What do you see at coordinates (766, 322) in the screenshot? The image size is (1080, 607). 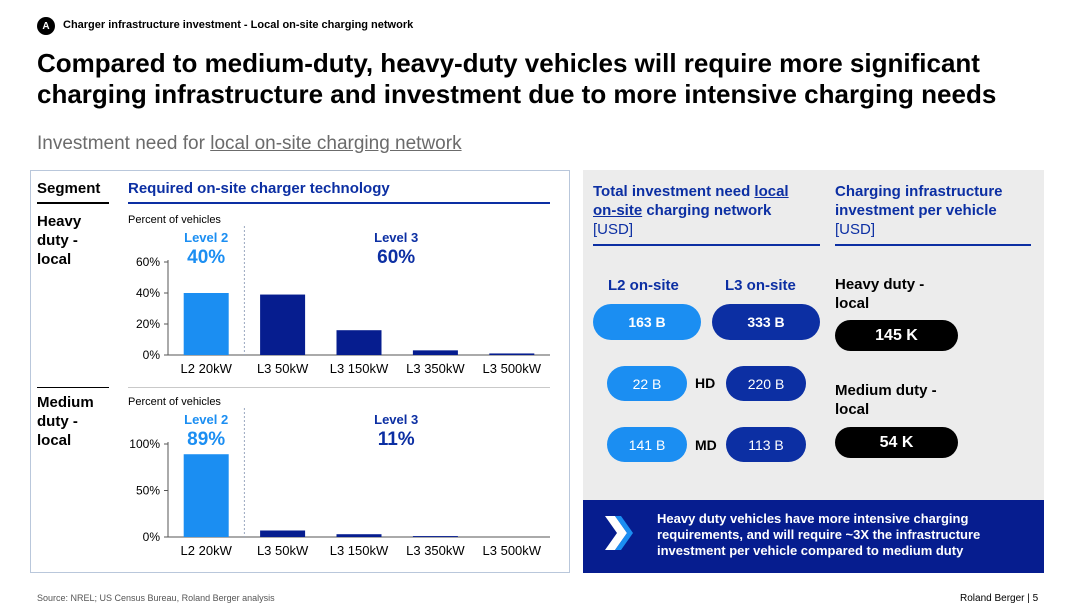 I see `l3-total-pill: 333 B` at bounding box center [766, 322].